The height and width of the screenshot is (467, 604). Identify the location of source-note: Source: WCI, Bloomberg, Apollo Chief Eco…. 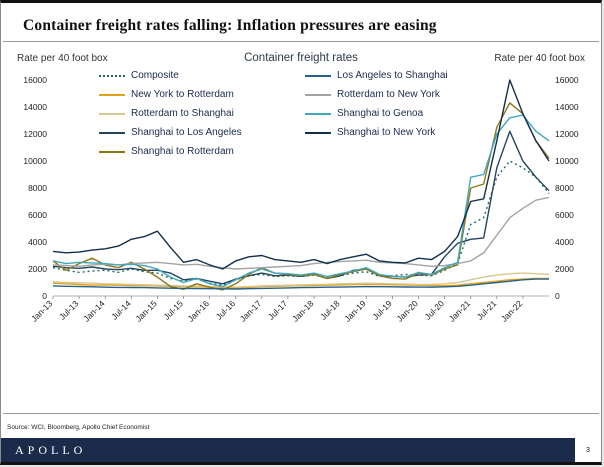
(78, 427).